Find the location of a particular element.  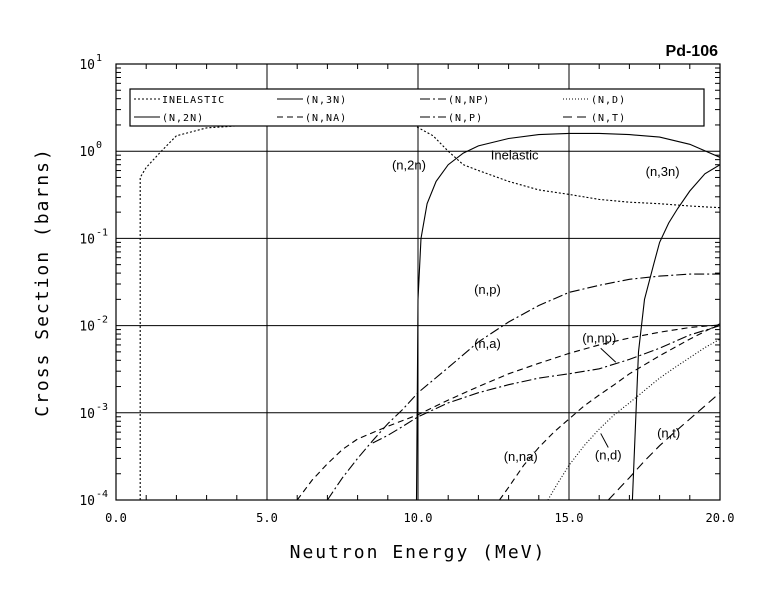

x-tick-label: 0.0 is located at coordinates (116, 518).